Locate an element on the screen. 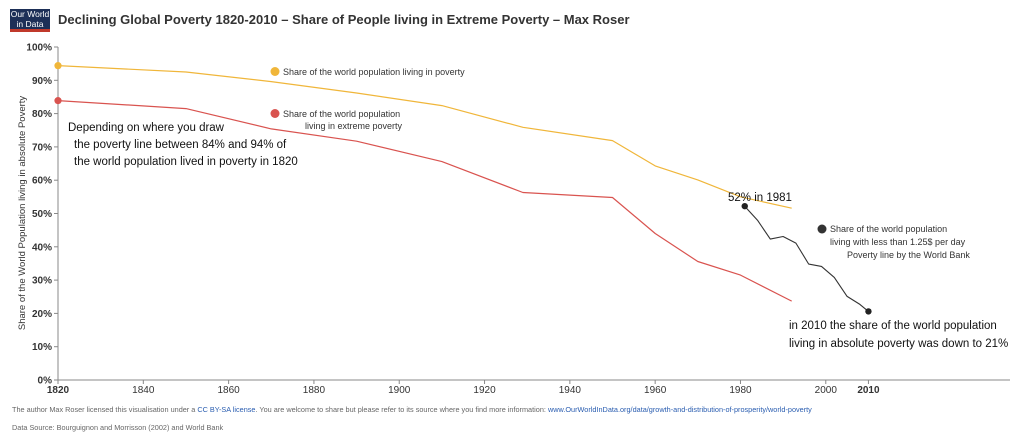 This screenshot has height=439, width=1024. x-tick-label: 1900 is located at coordinates (399, 390).